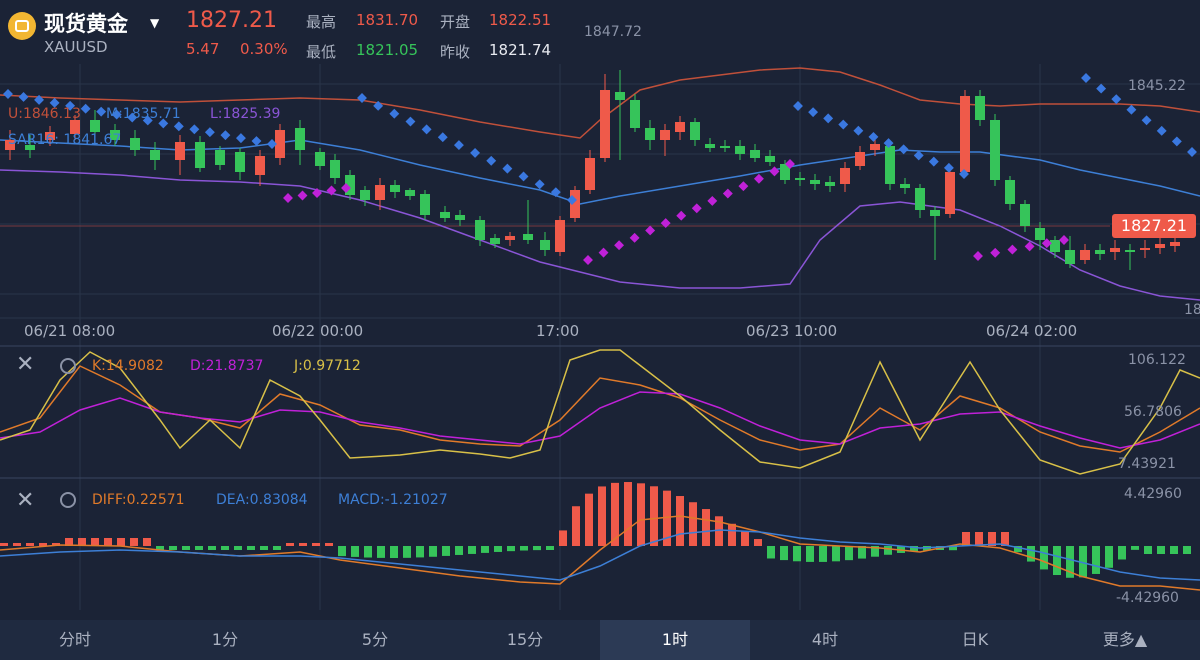 The width and height of the screenshot is (1200, 660). I want to click on tab-1min: 1分, so click(225, 639).